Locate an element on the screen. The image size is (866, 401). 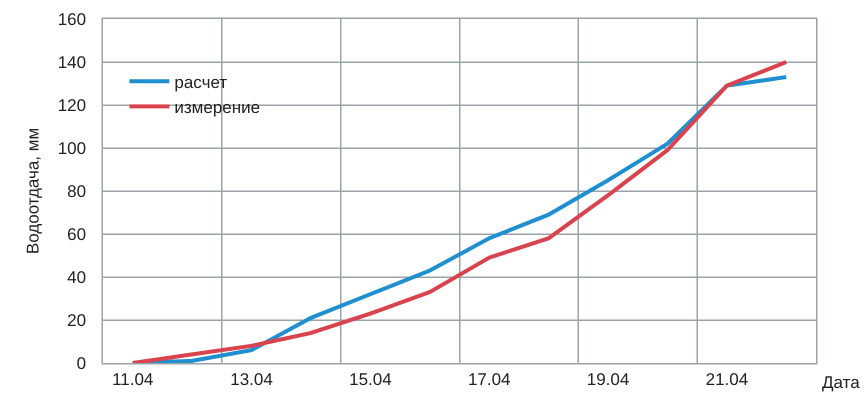
y-tick-label: 40 is located at coordinates (76, 277).